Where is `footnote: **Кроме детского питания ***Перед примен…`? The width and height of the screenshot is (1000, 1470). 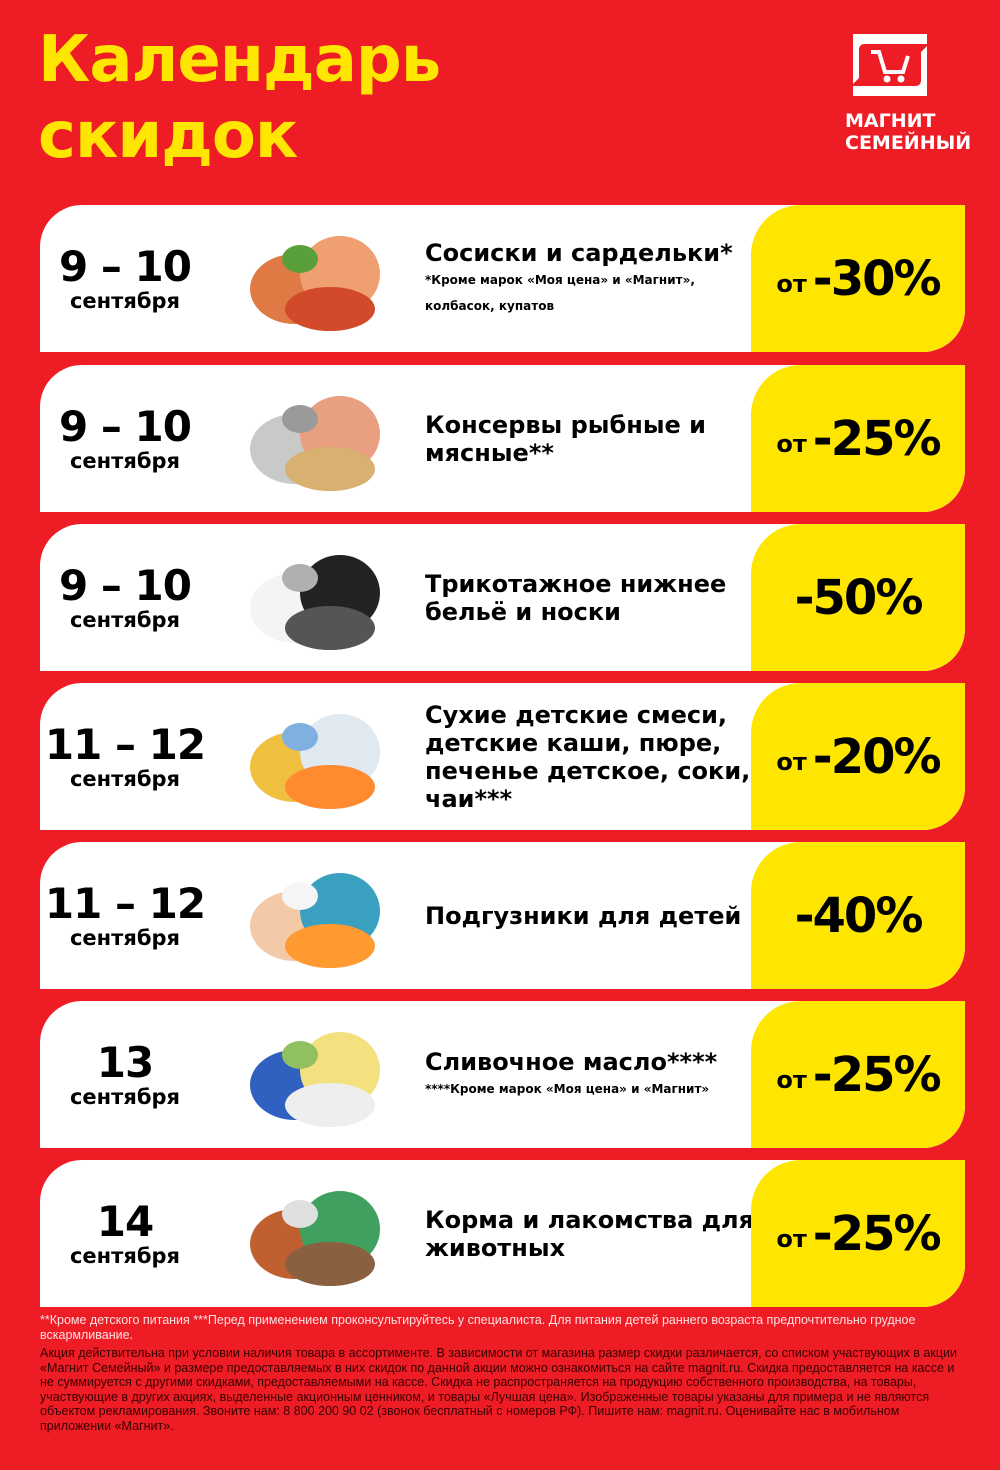
footnote: **Кроме детского питания ***Перед примен… is located at coordinates (478, 1327).